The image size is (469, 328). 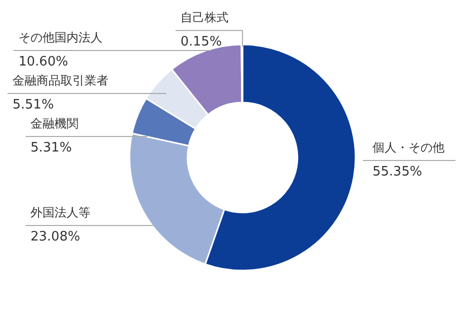 What do you see at coordinates (408, 147) in the screenshot?
I see `slice-label: 個人・その他` at bounding box center [408, 147].